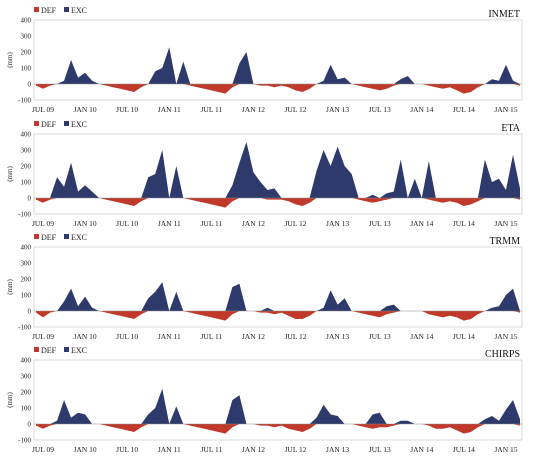 This screenshot has height=457, width=550. I want to click on panel-title: CHIRPS, so click(502, 354).